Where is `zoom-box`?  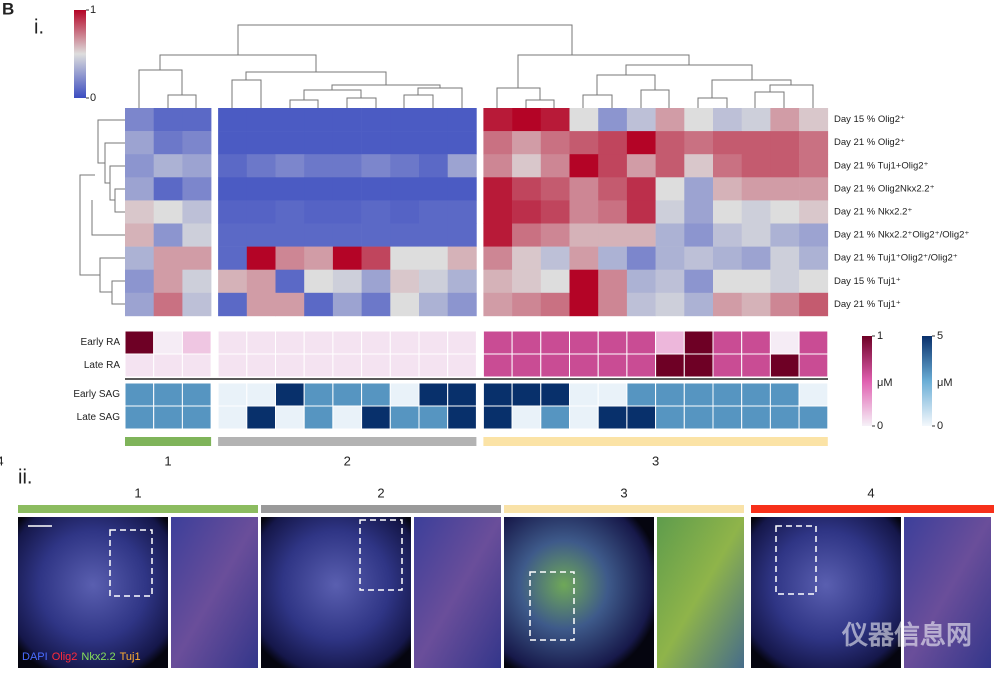 zoom-box is located at coordinates (131, 563).